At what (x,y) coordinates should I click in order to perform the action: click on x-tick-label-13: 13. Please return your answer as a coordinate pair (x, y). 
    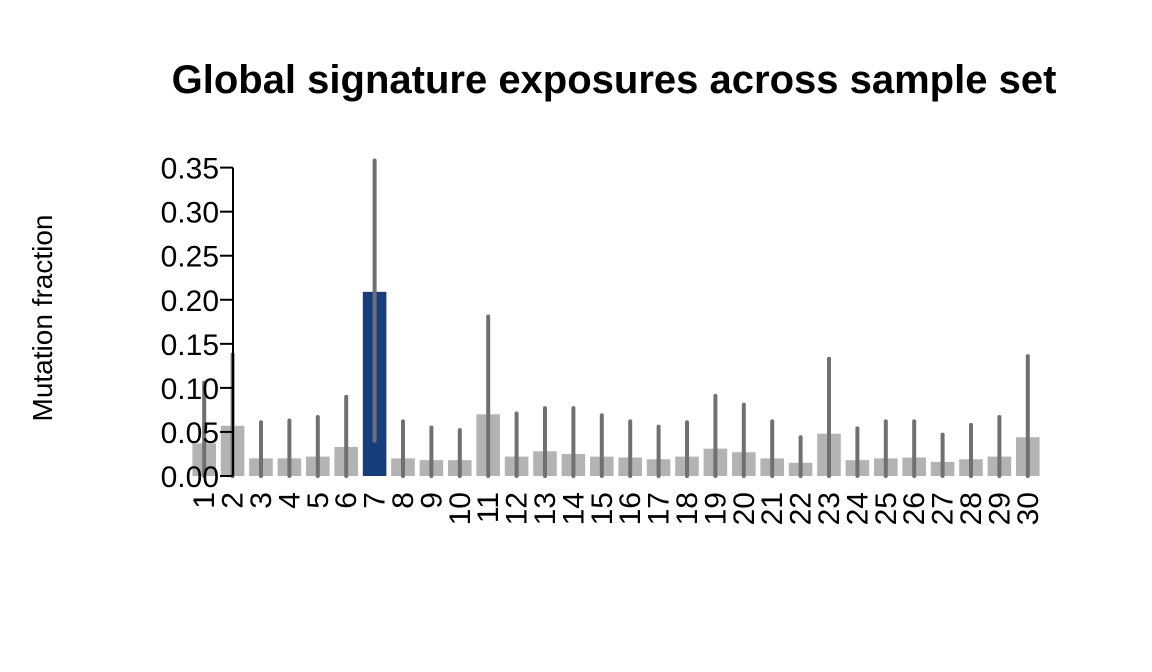
    Looking at the image, I should click on (545, 508).